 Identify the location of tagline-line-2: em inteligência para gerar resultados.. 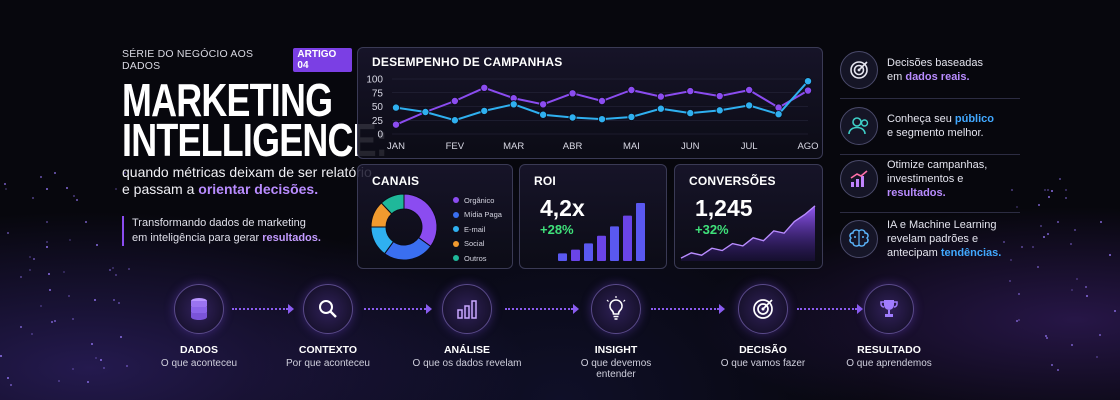
(242, 238).